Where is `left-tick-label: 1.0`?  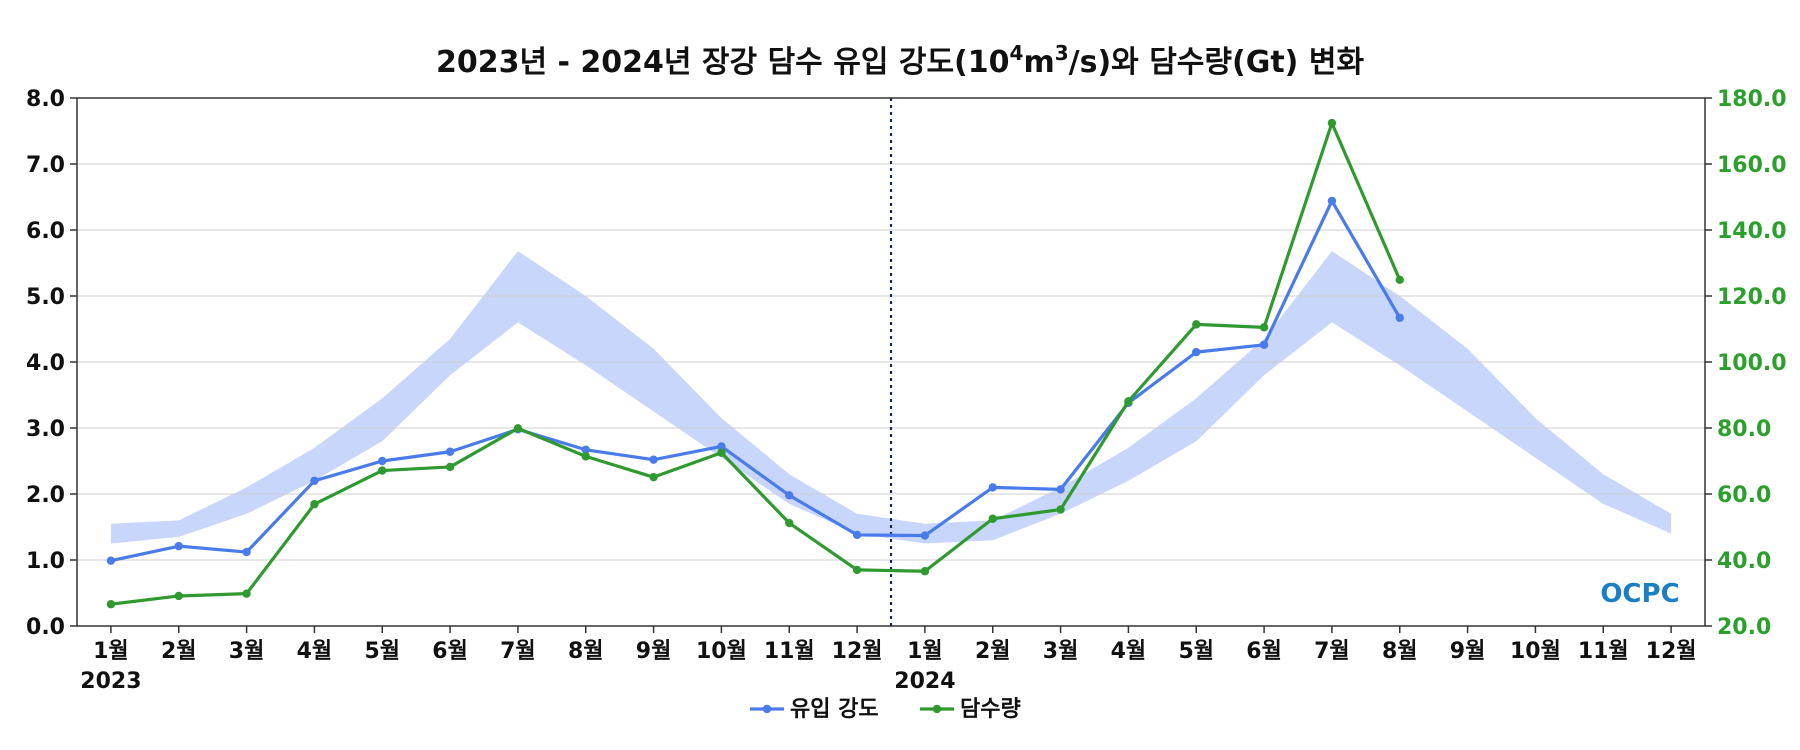 left-tick-label: 1.0 is located at coordinates (45, 561).